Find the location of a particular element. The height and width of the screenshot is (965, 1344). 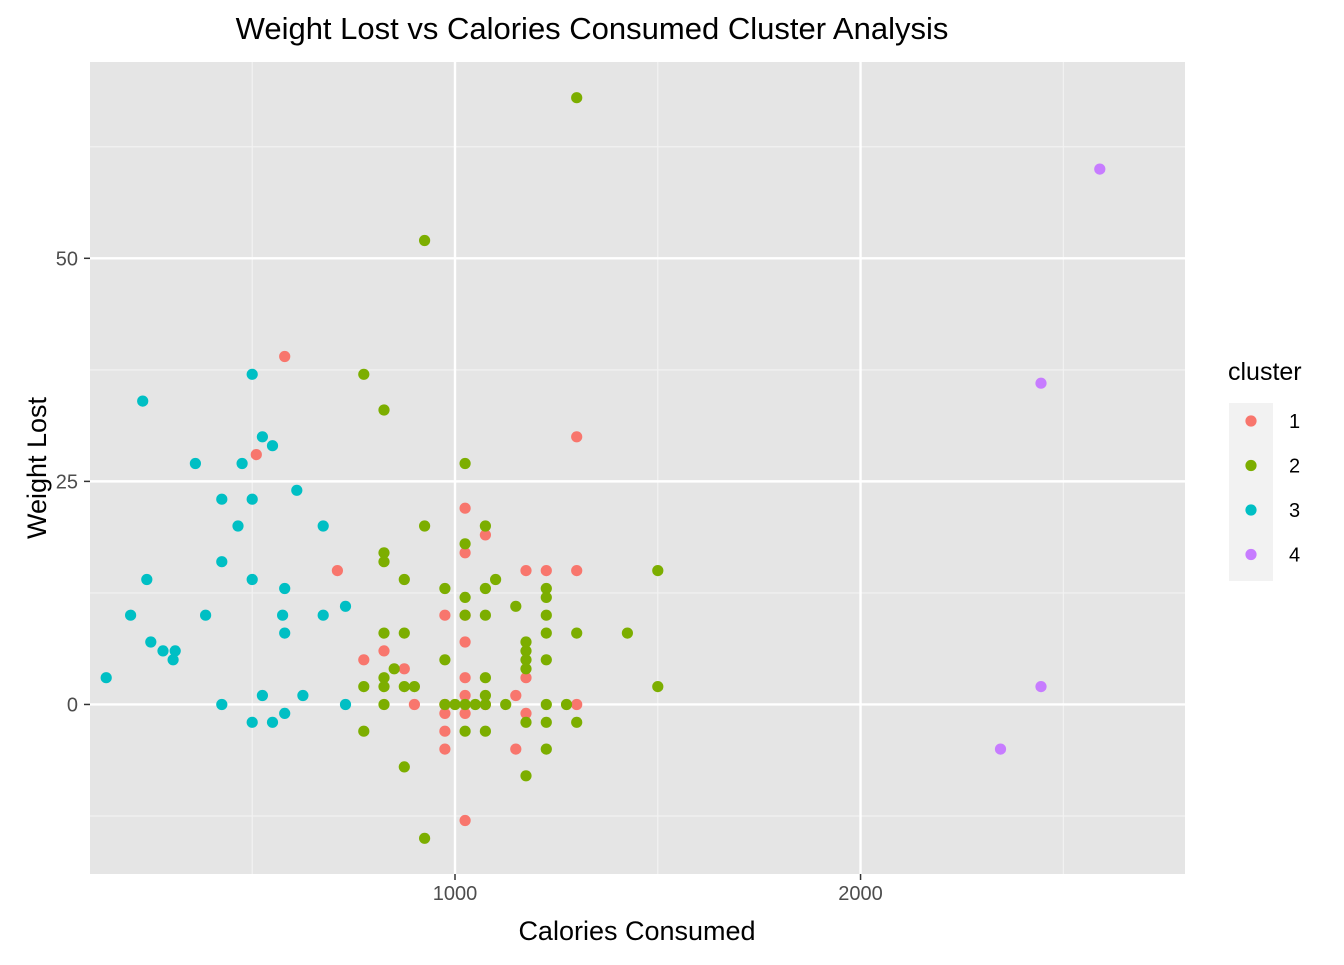

x-tick-label: 1000 is located at coordinates (455, 894).